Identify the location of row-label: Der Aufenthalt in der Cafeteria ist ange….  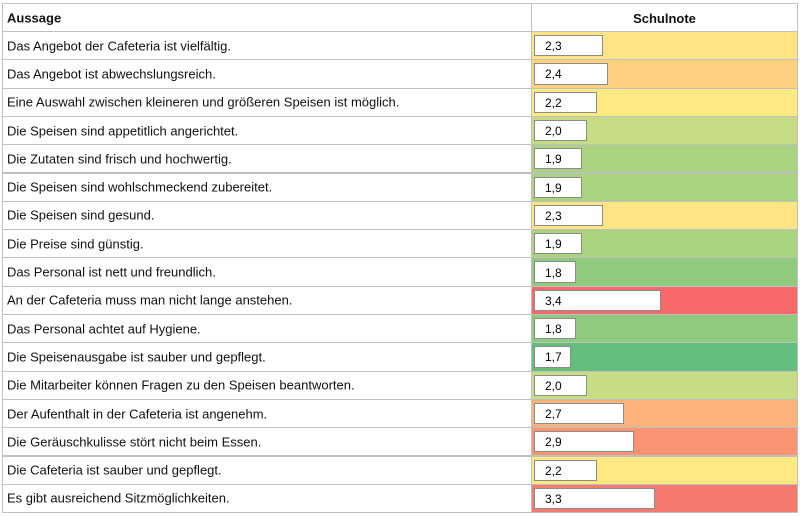
(137, 414).